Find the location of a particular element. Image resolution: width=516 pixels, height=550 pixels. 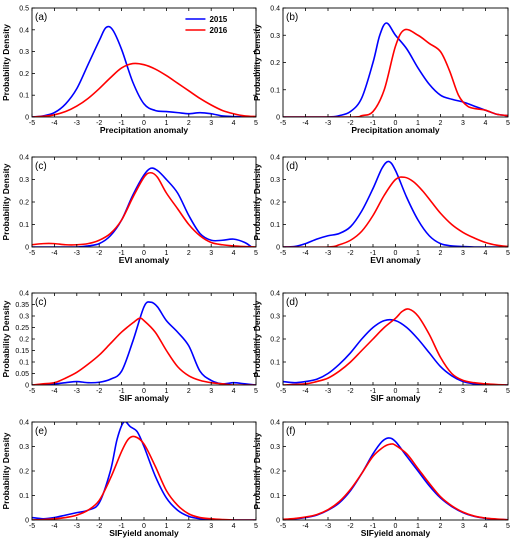

x-axis-title: EVI anomaly is located at coordinates (395, 260).